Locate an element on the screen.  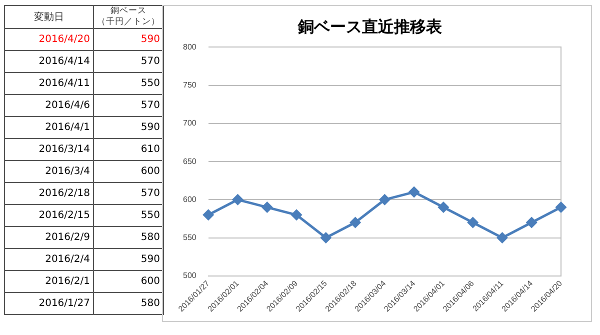
y-tick-label: 500 is located at coordinates (189, 275).